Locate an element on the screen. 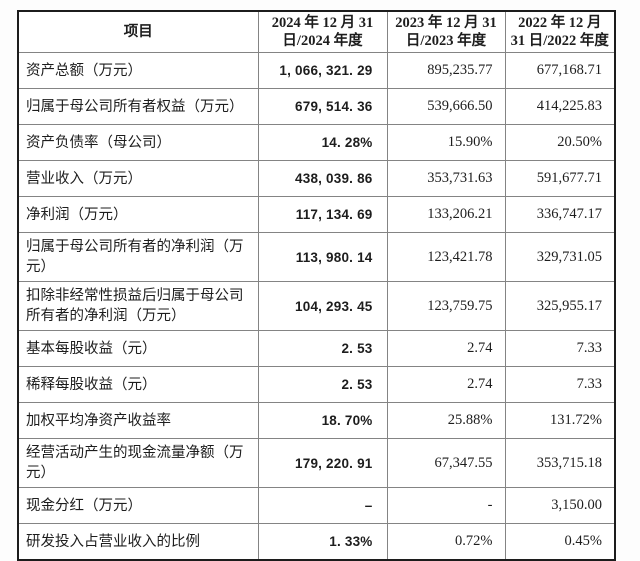 The width and height of the screenshot is (640, 561). cell-2024: 679, 514. 36 is located at coordinates (322, 106).